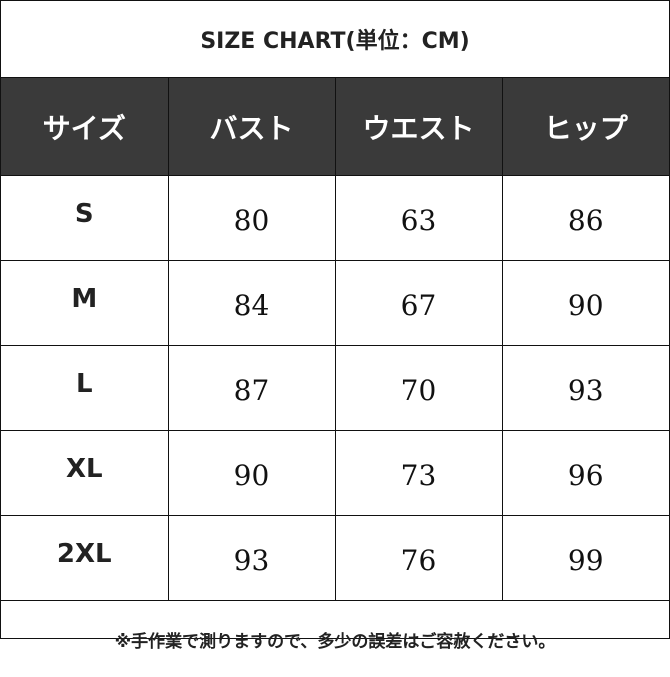 This screenshot has width=670, height=677. What do you see at coordinates (251, 303) in the screenshot?
I see `bust-cell: 84` at bounding box center [251, 303].